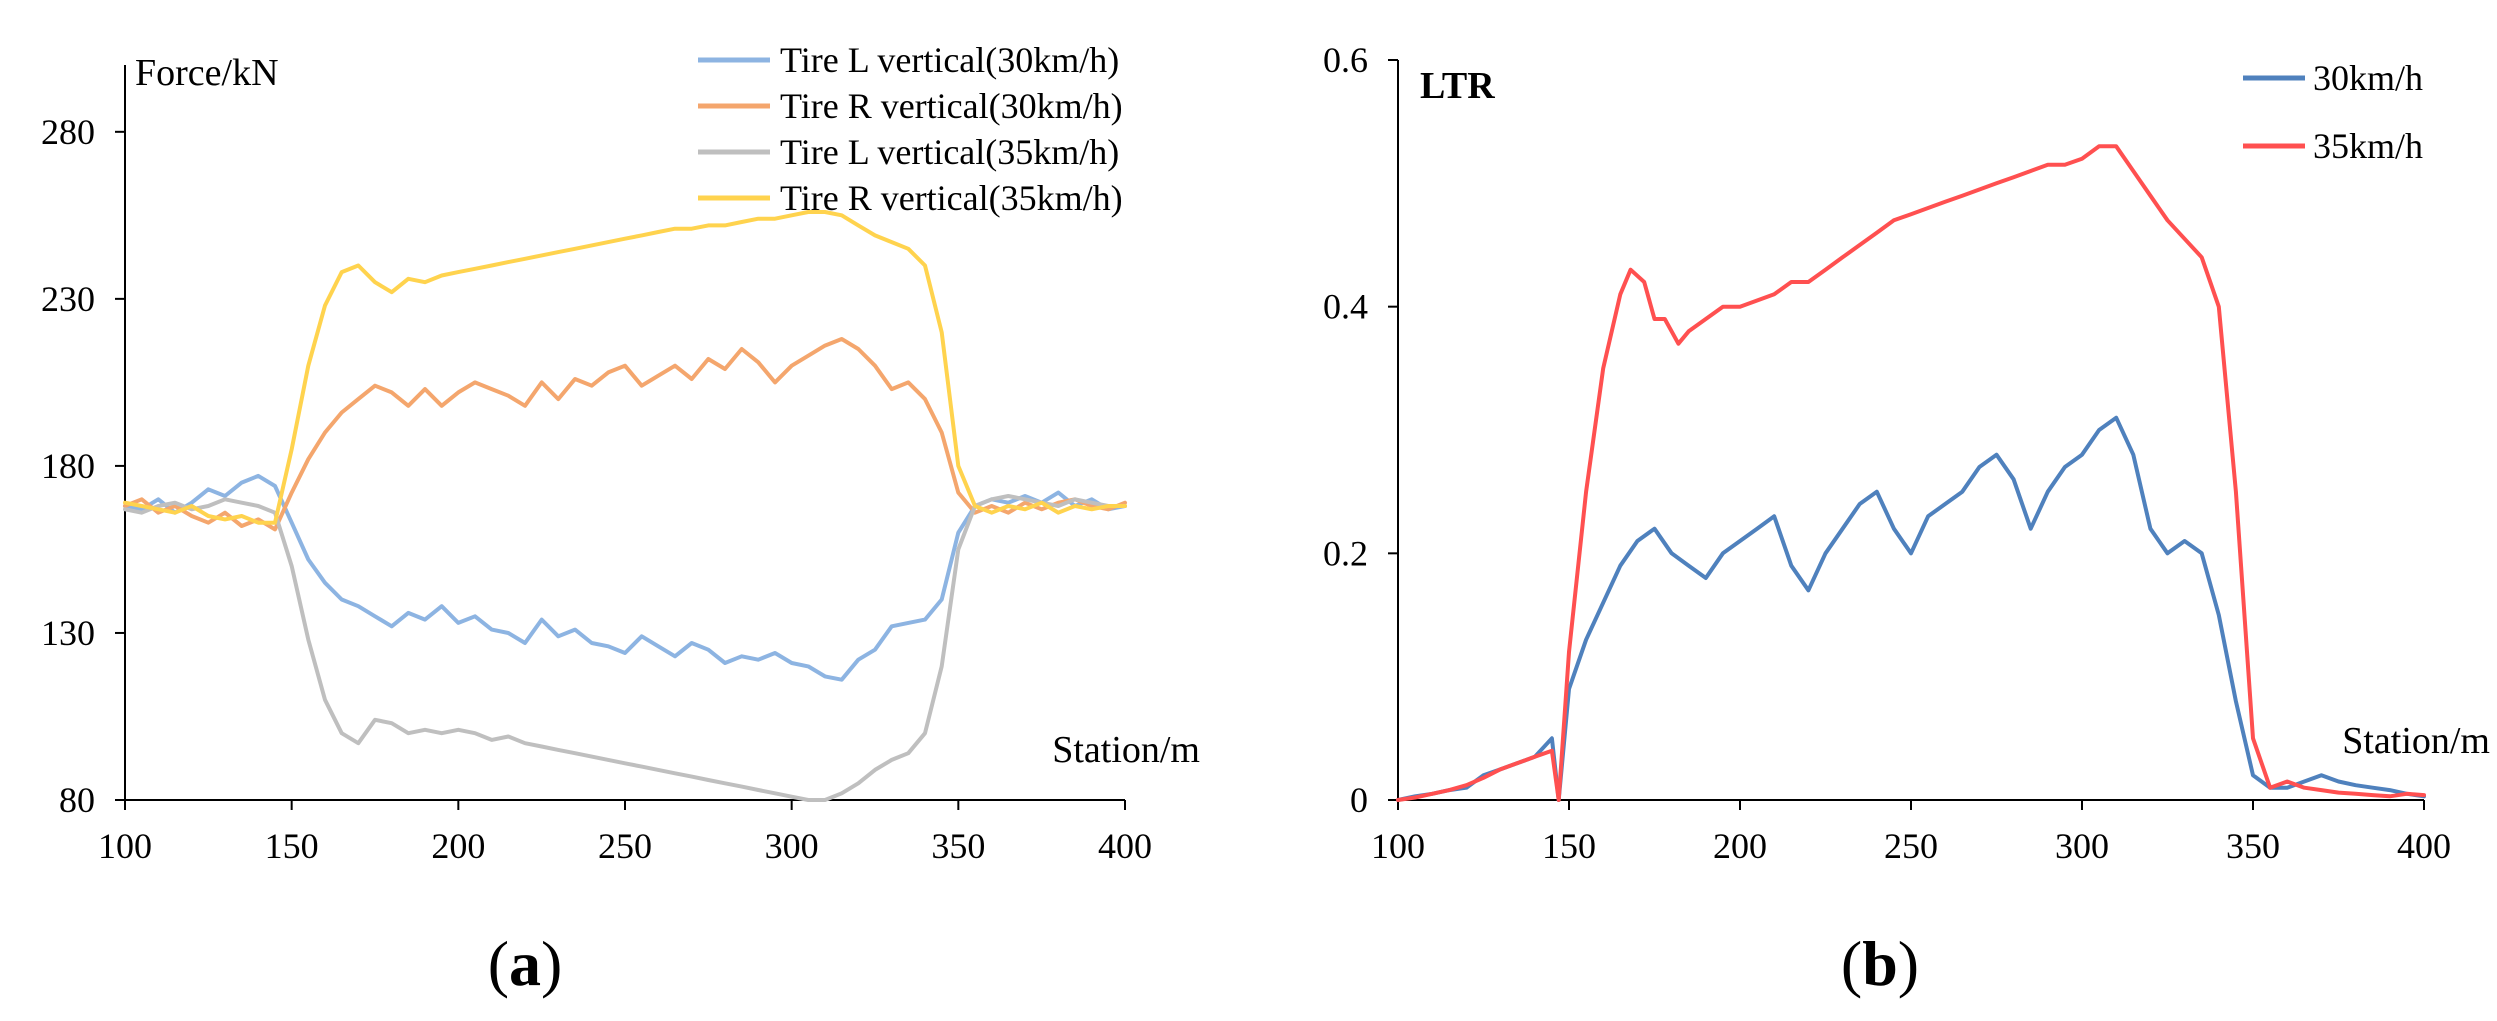  I want to click on svg-text: (b), so click(1880, 963).